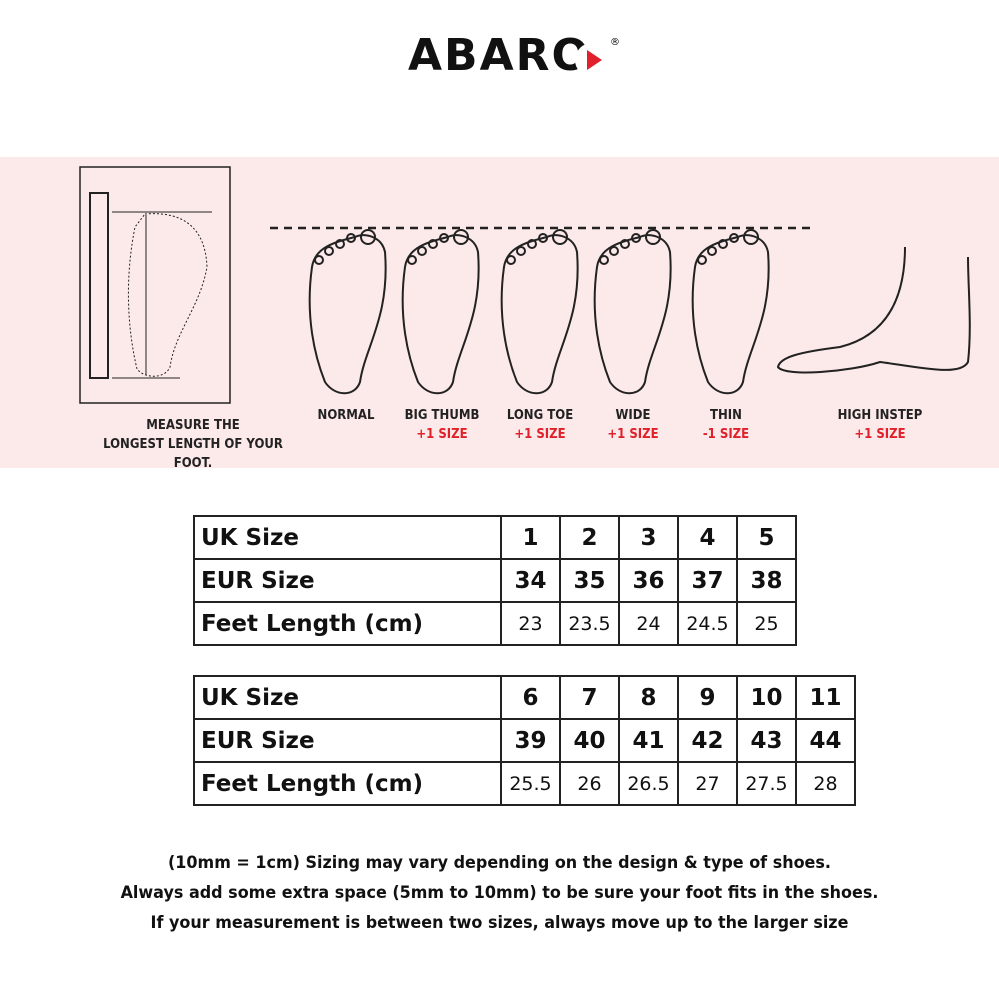 The height and width of the screenshot is (999, 999). What do you see at coordinates (766, 537) in the screenshot?
I see `size-cell: 5` at bounding box center [766, 537].